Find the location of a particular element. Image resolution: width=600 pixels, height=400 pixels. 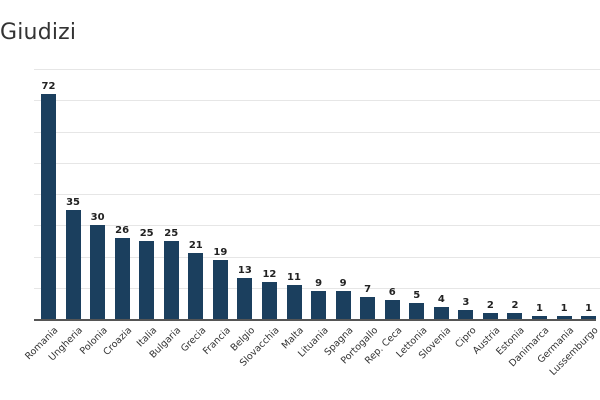

bar-romania is located at coordinates (48, 206).